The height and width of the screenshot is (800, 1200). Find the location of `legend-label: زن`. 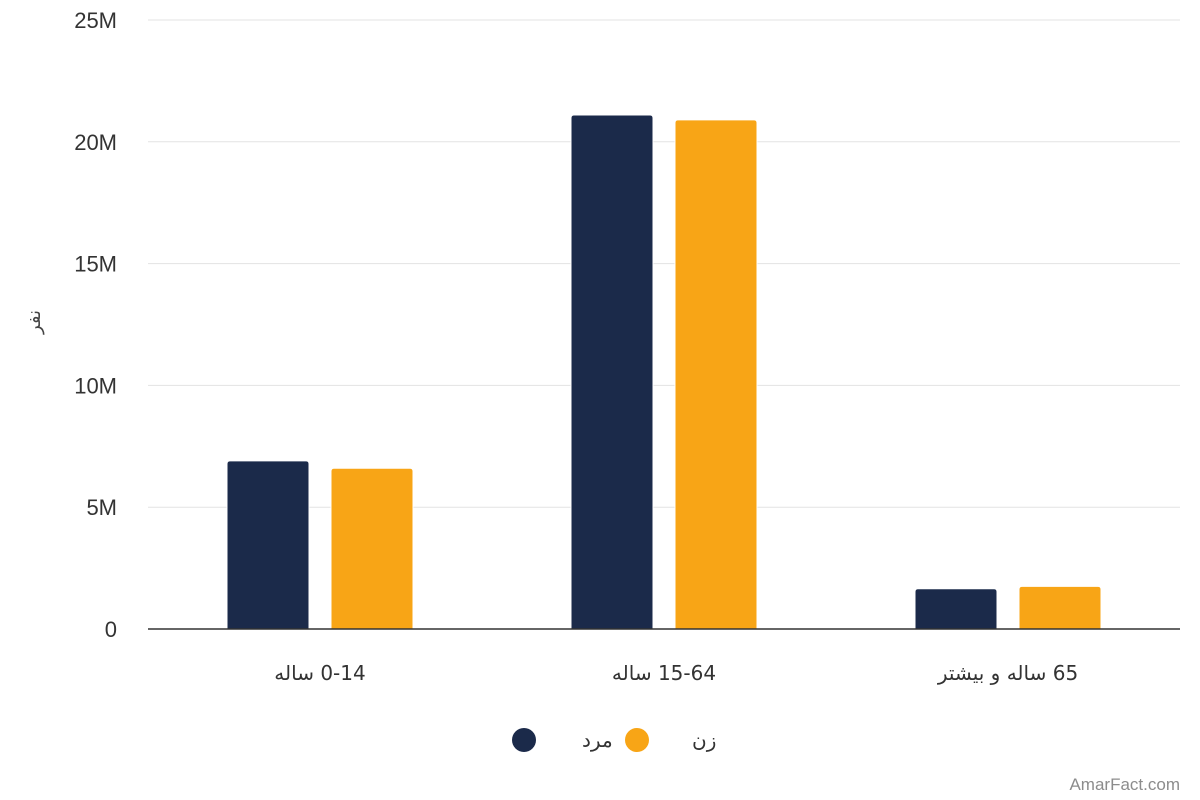

legend-label: زن is located at coordinates (704, 740).